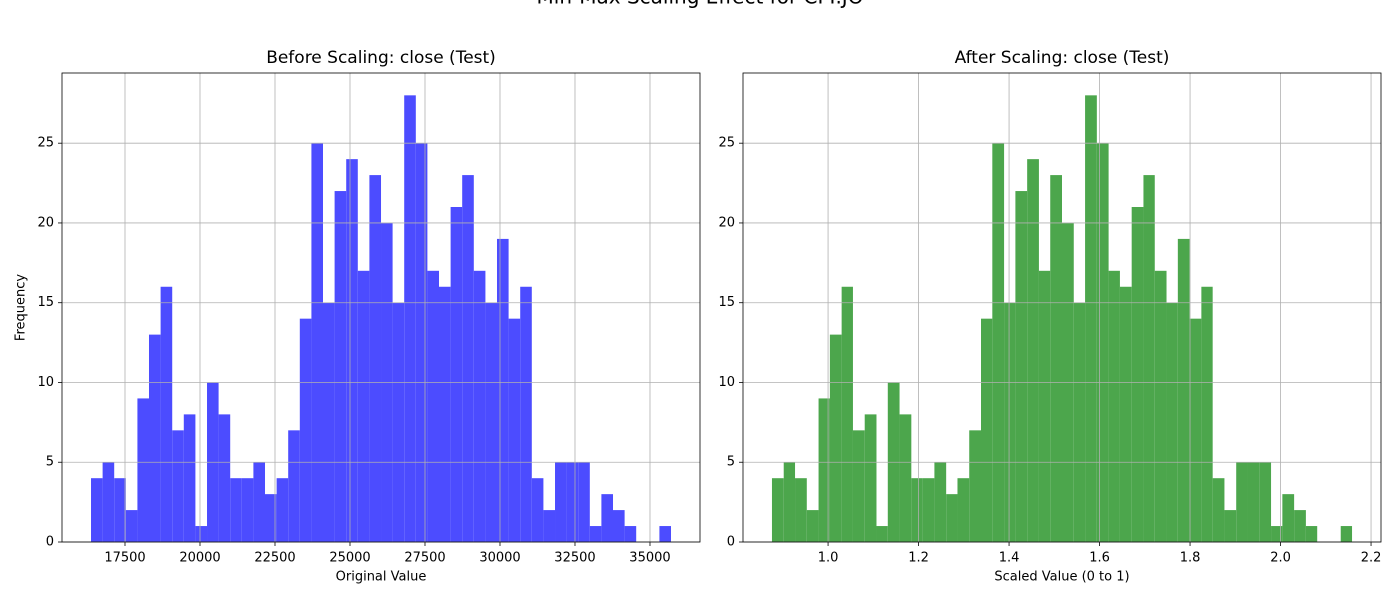 The width and height of the screenshot is (1400, 600). I want to click on y-tick-label: 5, so click(731, 462).